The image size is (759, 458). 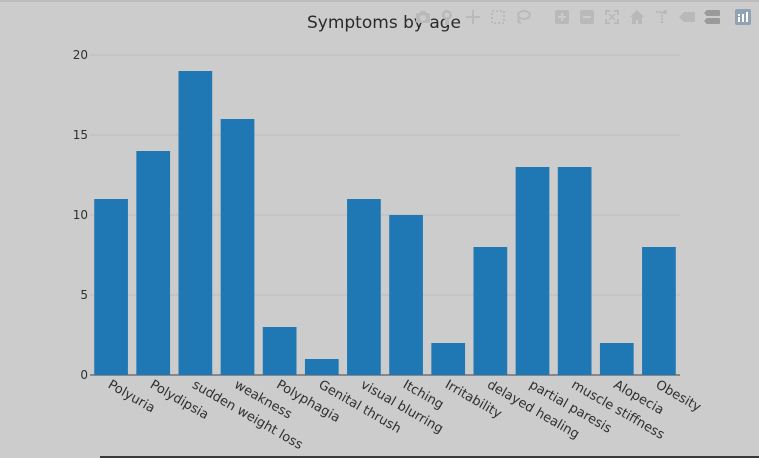 What do you see at coordinates (637, 17) in the screenshot?
I see `reset-axes-icon` at bounding box center [637, 17].